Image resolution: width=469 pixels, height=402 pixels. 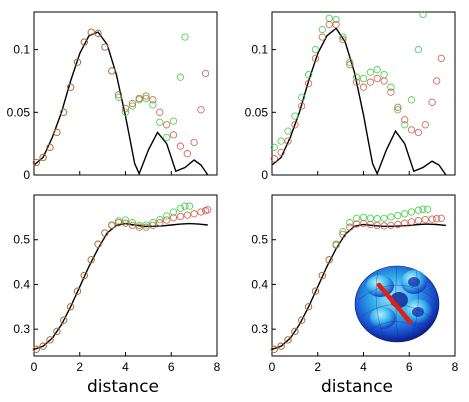 I want to click on y-tick-label: 0.3, so click(x=259, y=329).